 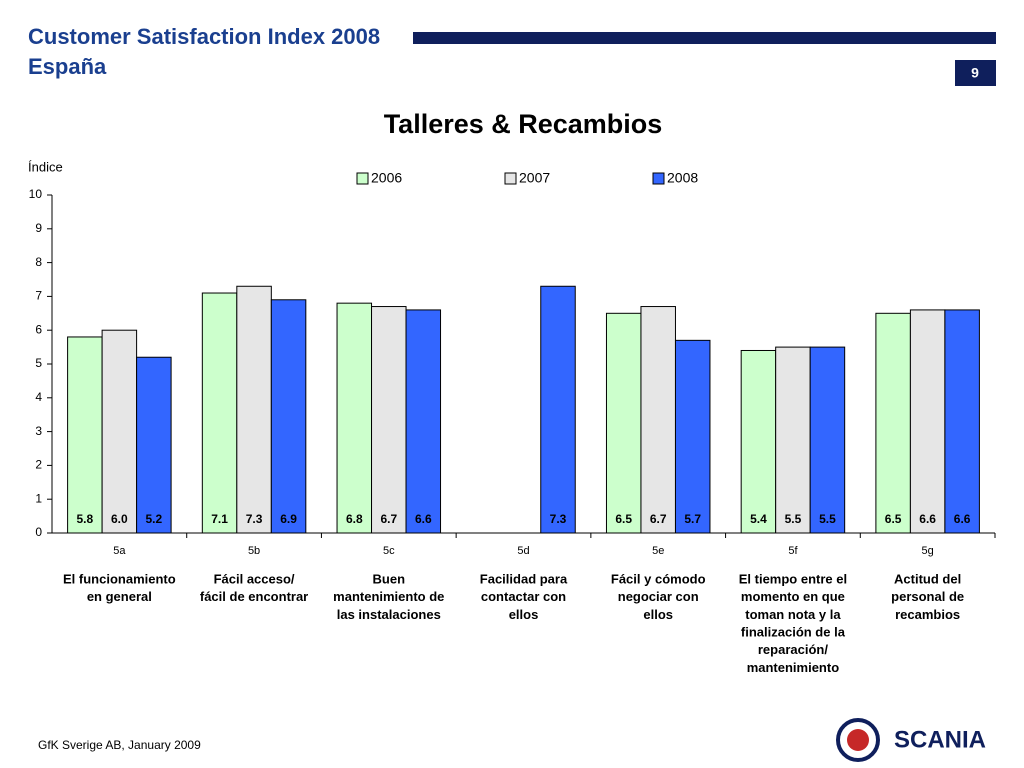 What do you see at coordinates (658, 551) in the screenshot?
I see `x-tick-label: 5e` at bounding box center [658, 551].